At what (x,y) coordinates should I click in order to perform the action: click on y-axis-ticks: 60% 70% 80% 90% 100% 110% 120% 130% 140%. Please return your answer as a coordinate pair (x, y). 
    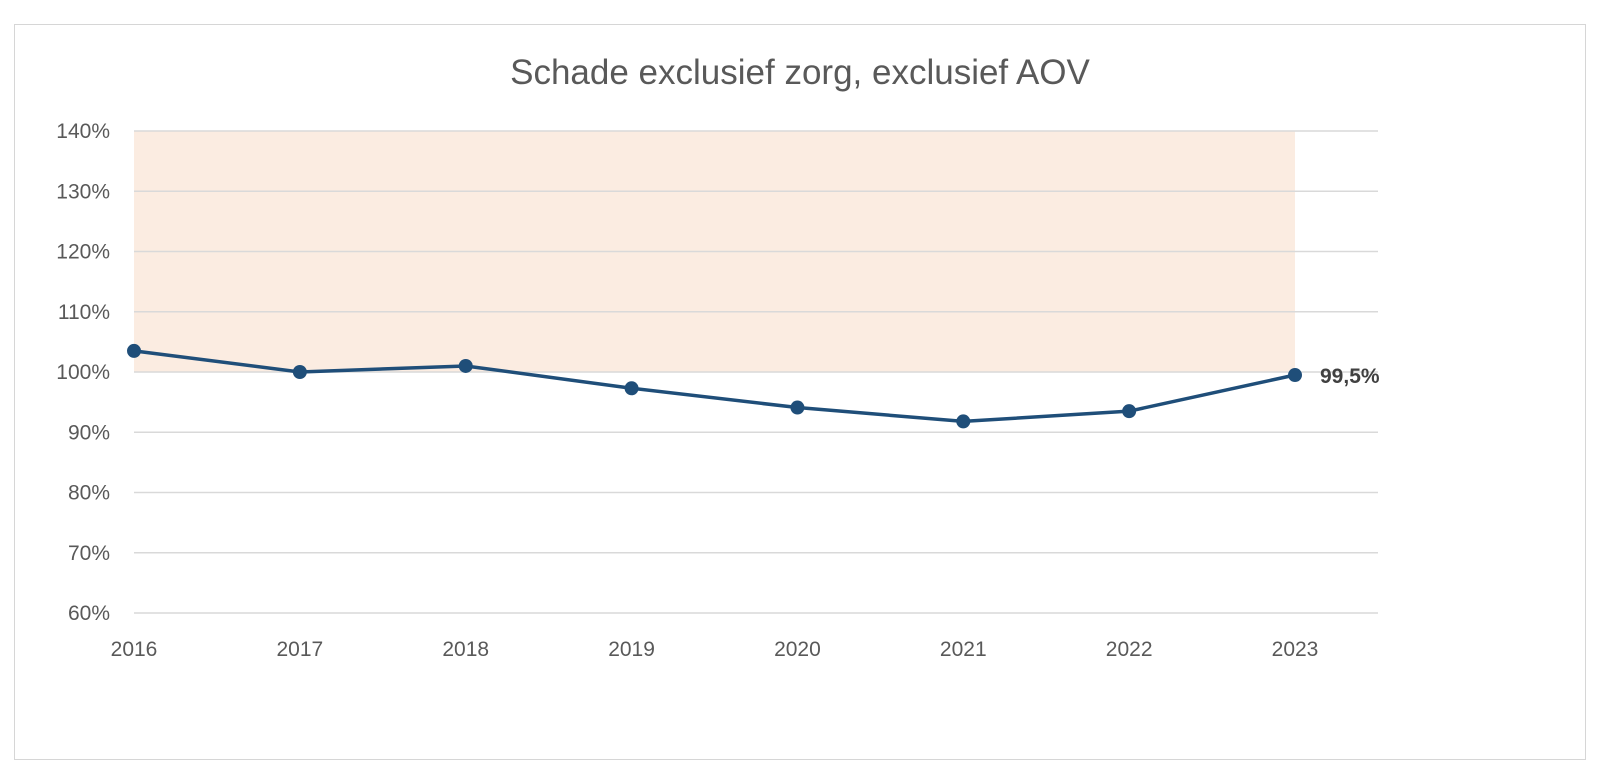
    Looking at the image, I should click on (83, 372).